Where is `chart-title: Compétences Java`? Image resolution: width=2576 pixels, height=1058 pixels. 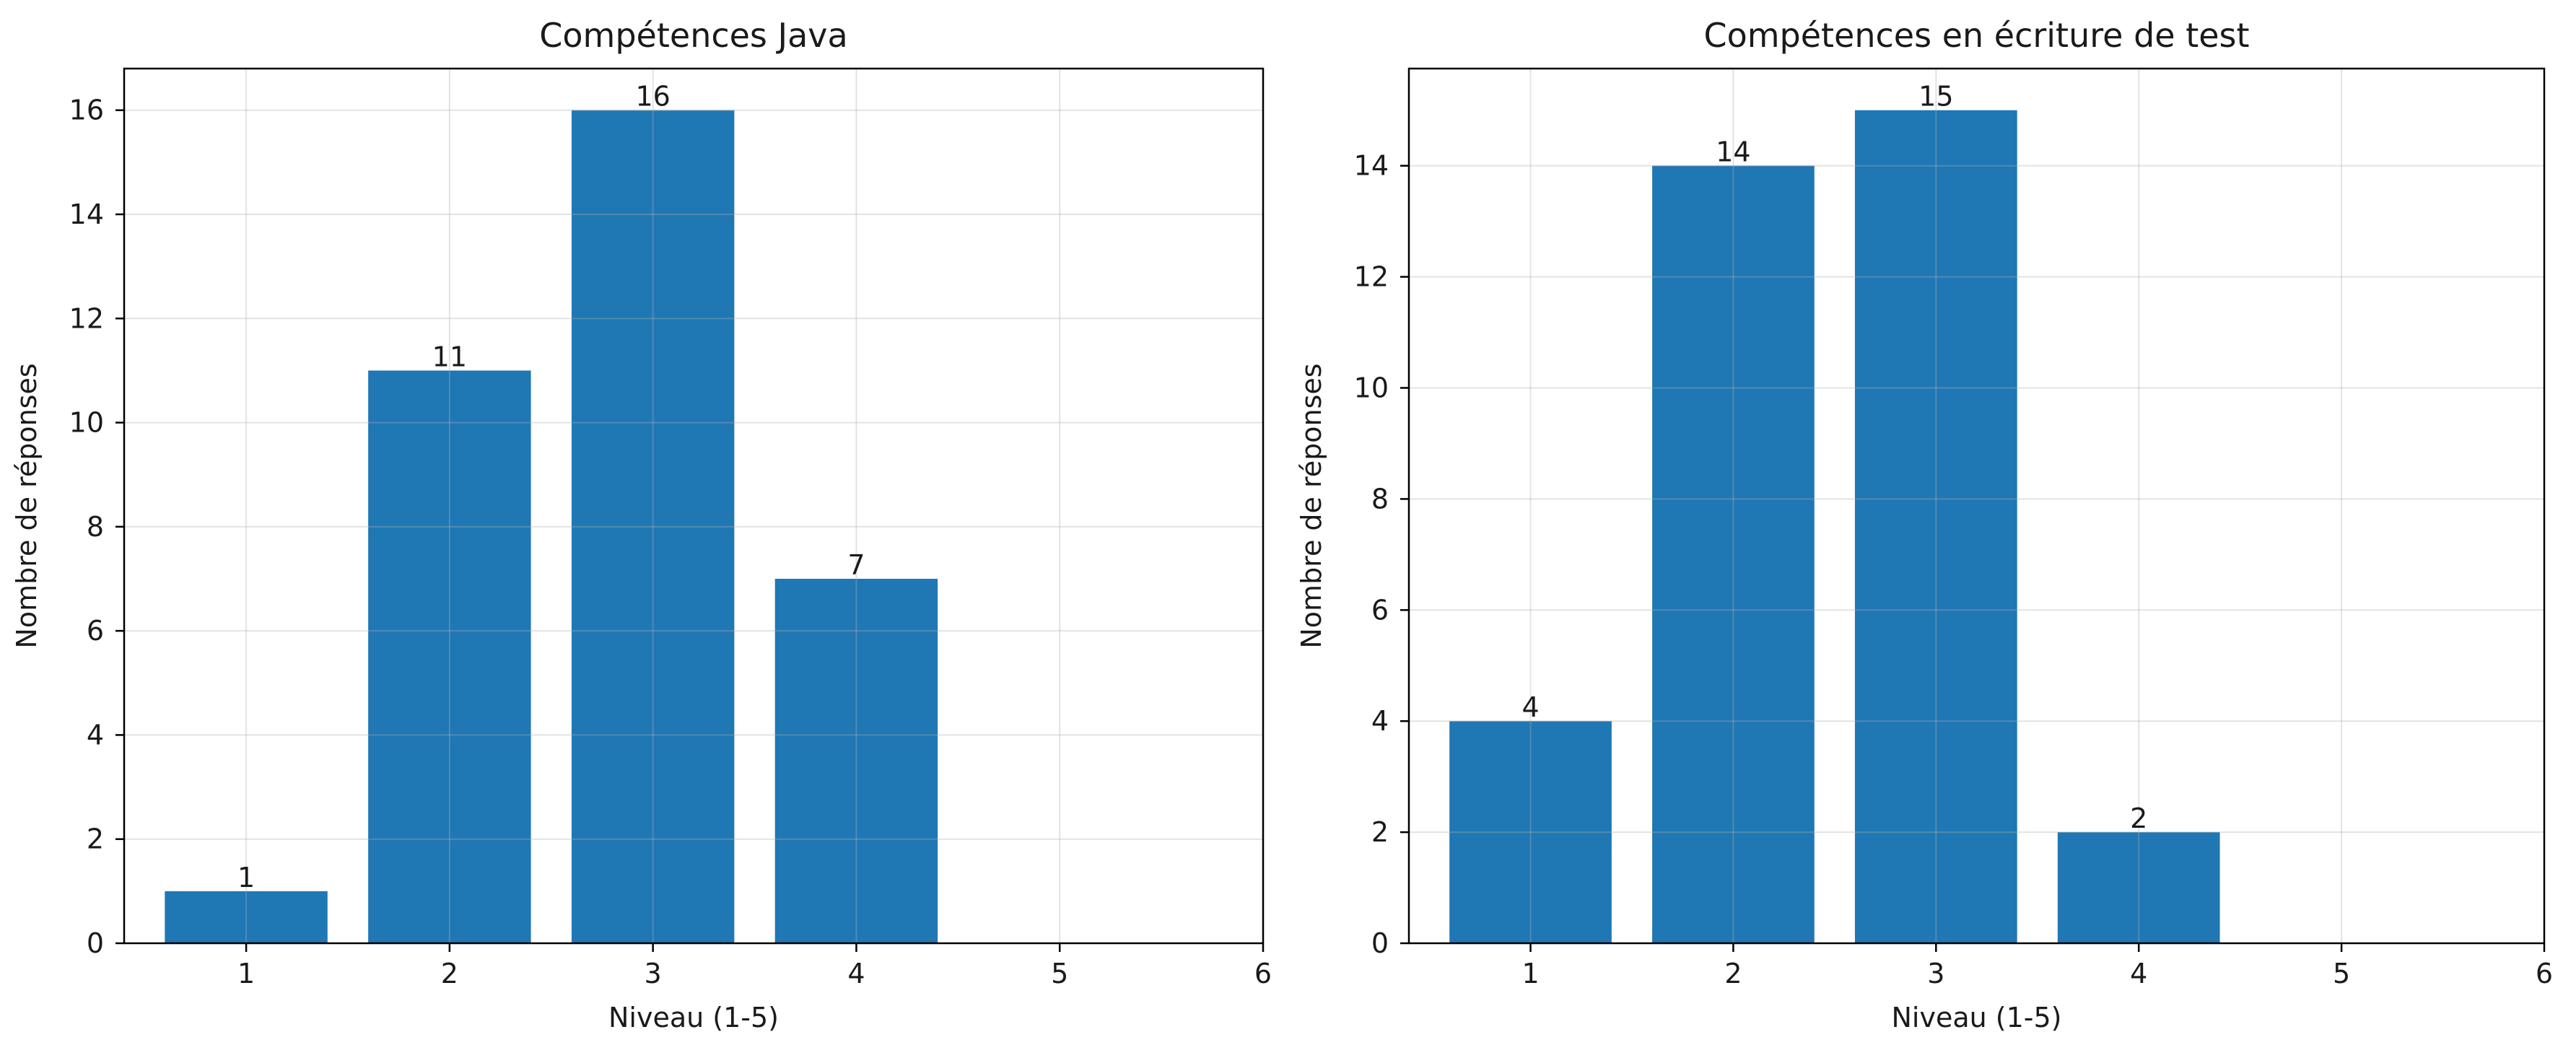 chart-title: Compétences Java is located at coordinates (693, 35).